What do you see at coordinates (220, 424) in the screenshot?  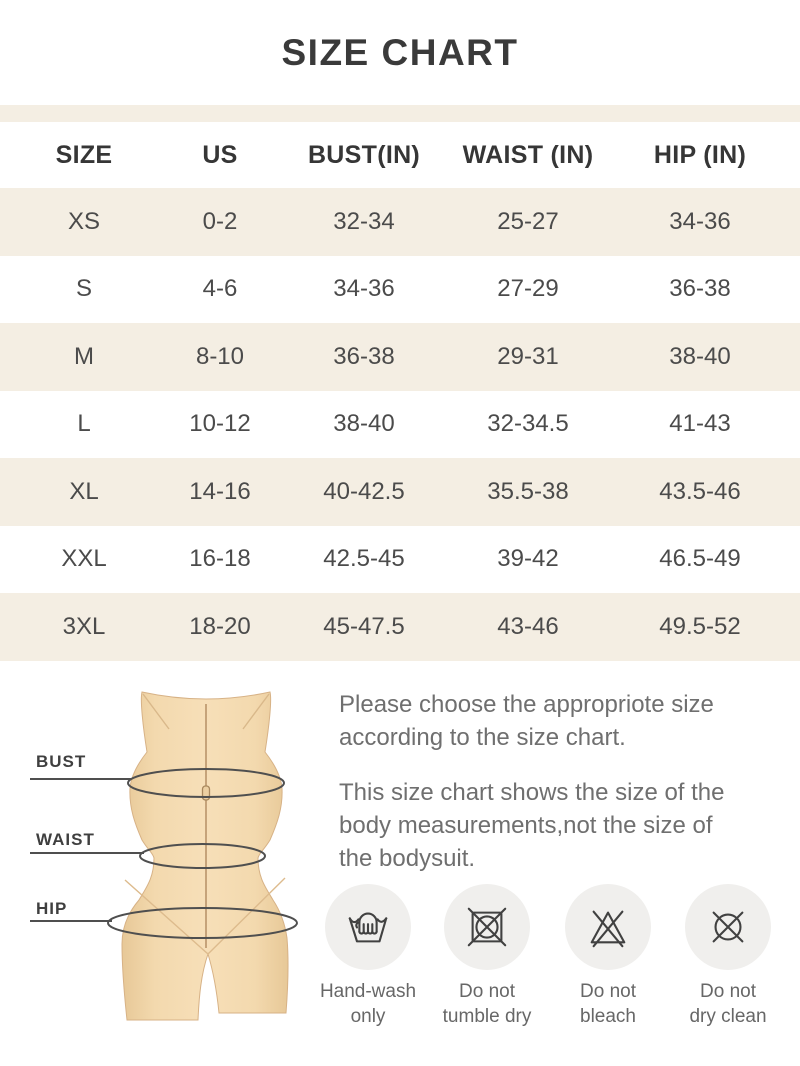 I see `us-cell: 10-12` at bounding box center [220, 424].